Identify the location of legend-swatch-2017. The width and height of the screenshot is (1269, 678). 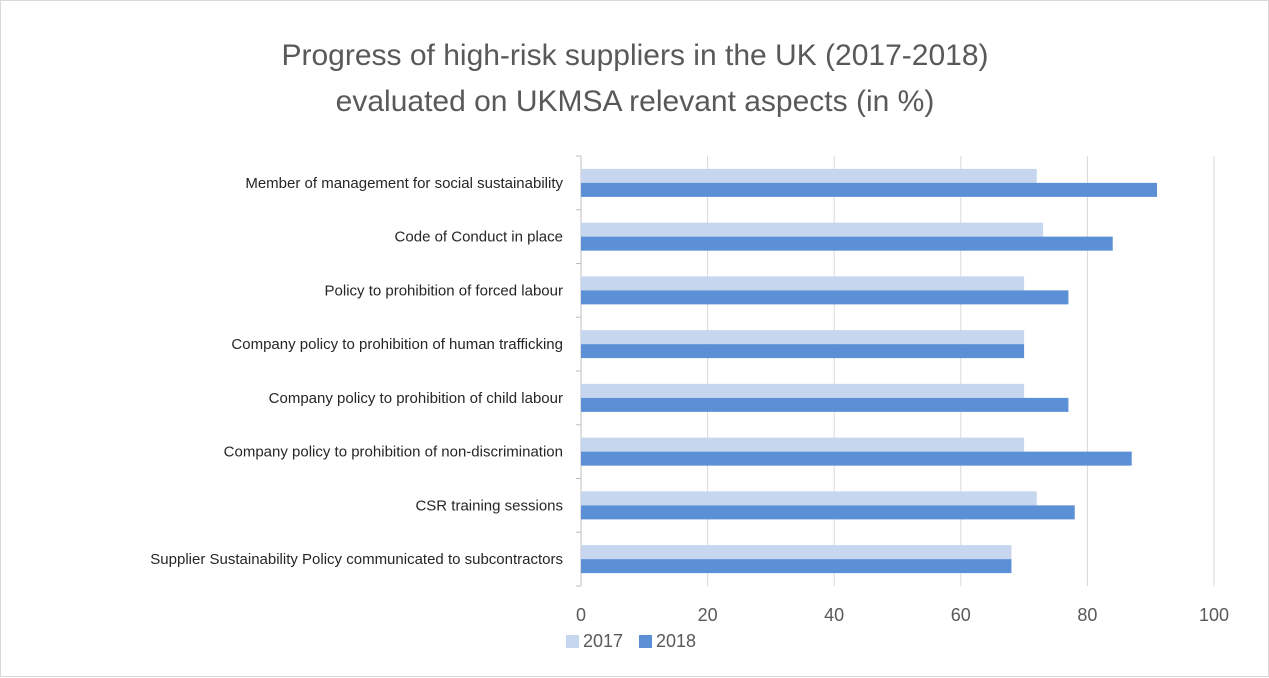
(572, 641).